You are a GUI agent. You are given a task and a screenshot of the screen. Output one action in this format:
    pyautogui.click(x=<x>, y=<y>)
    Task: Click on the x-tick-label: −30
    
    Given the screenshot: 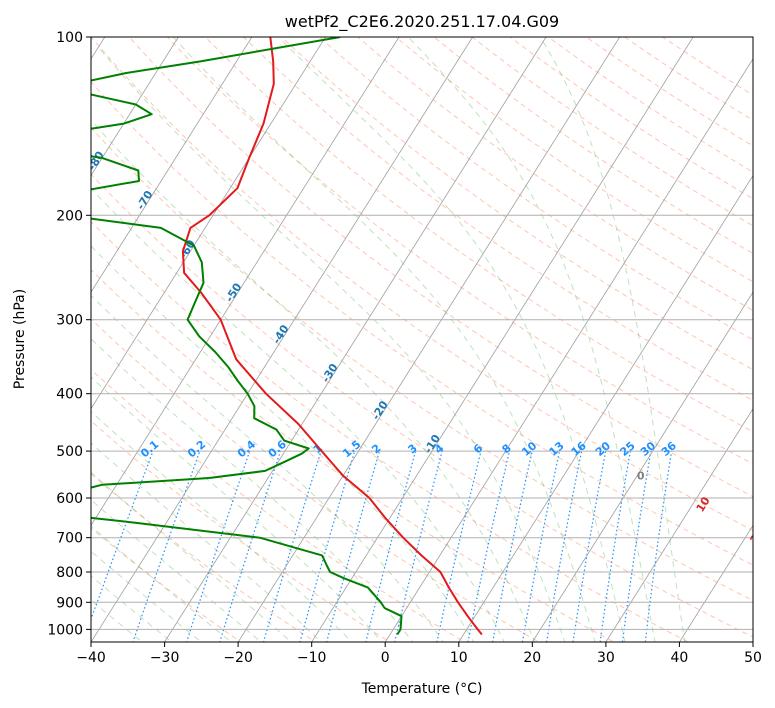 What is the action you would take?
    pyautogui.click(x=165, y=658)
    